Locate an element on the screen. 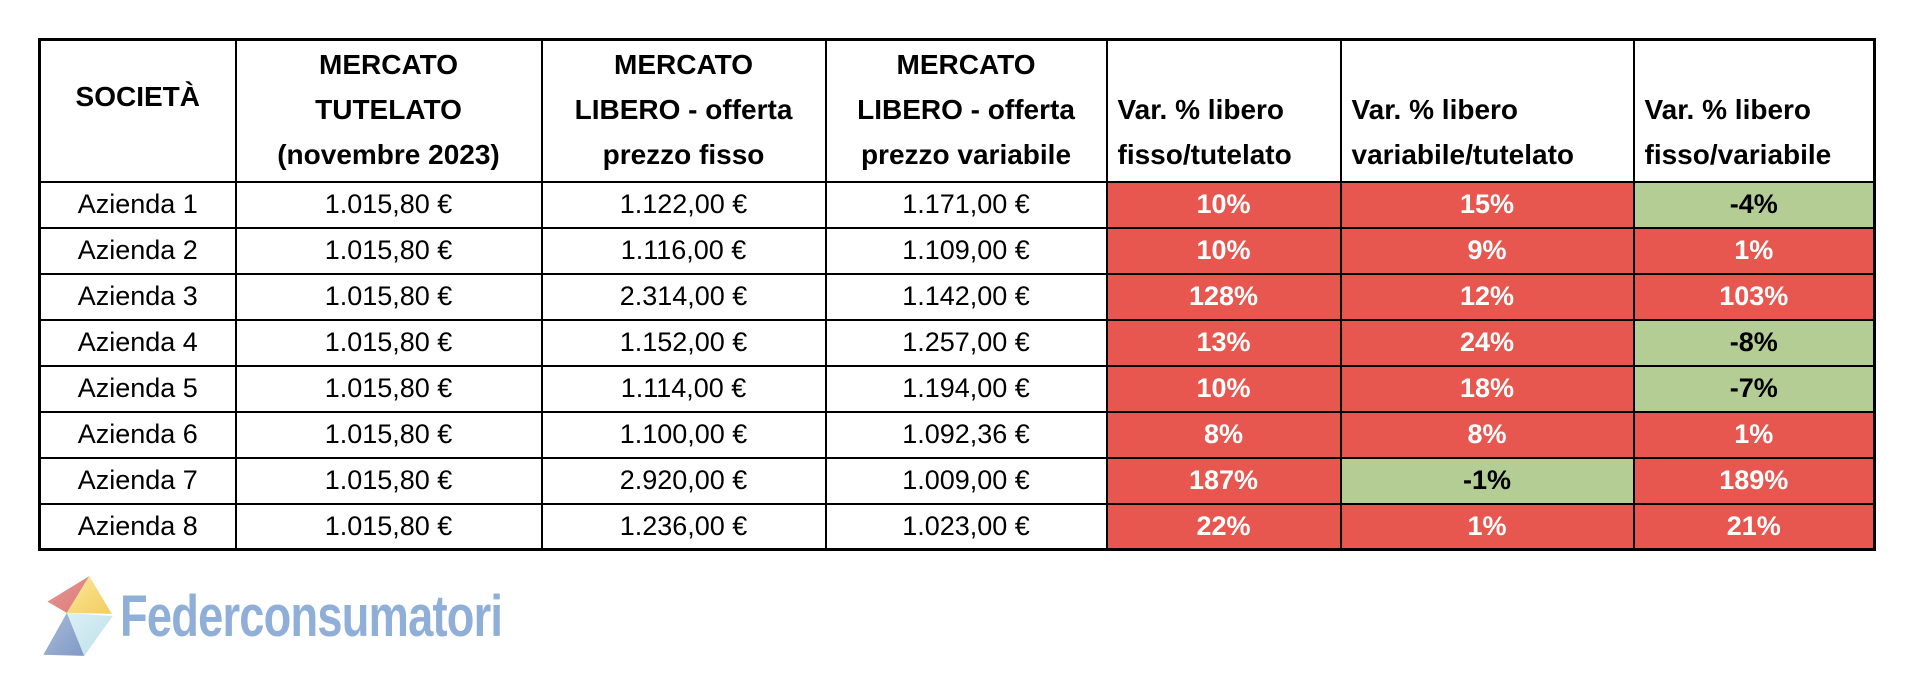 Image resolution: width=1920 pixels, height=694 pixels. federconsumatori-logo-icon is located at coordinates (78, 616).